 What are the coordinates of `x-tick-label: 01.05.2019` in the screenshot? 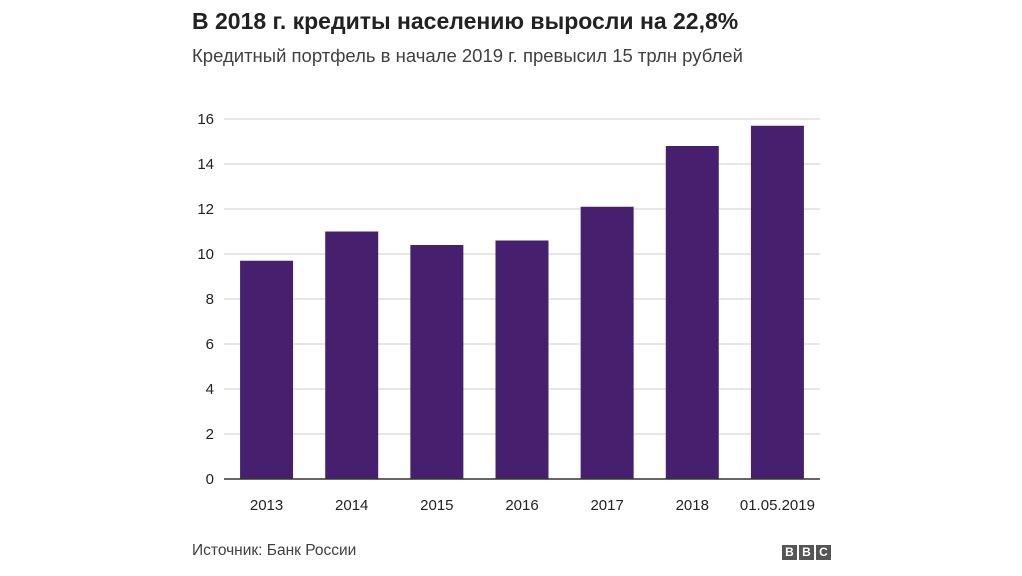 It's located at (777, 505).